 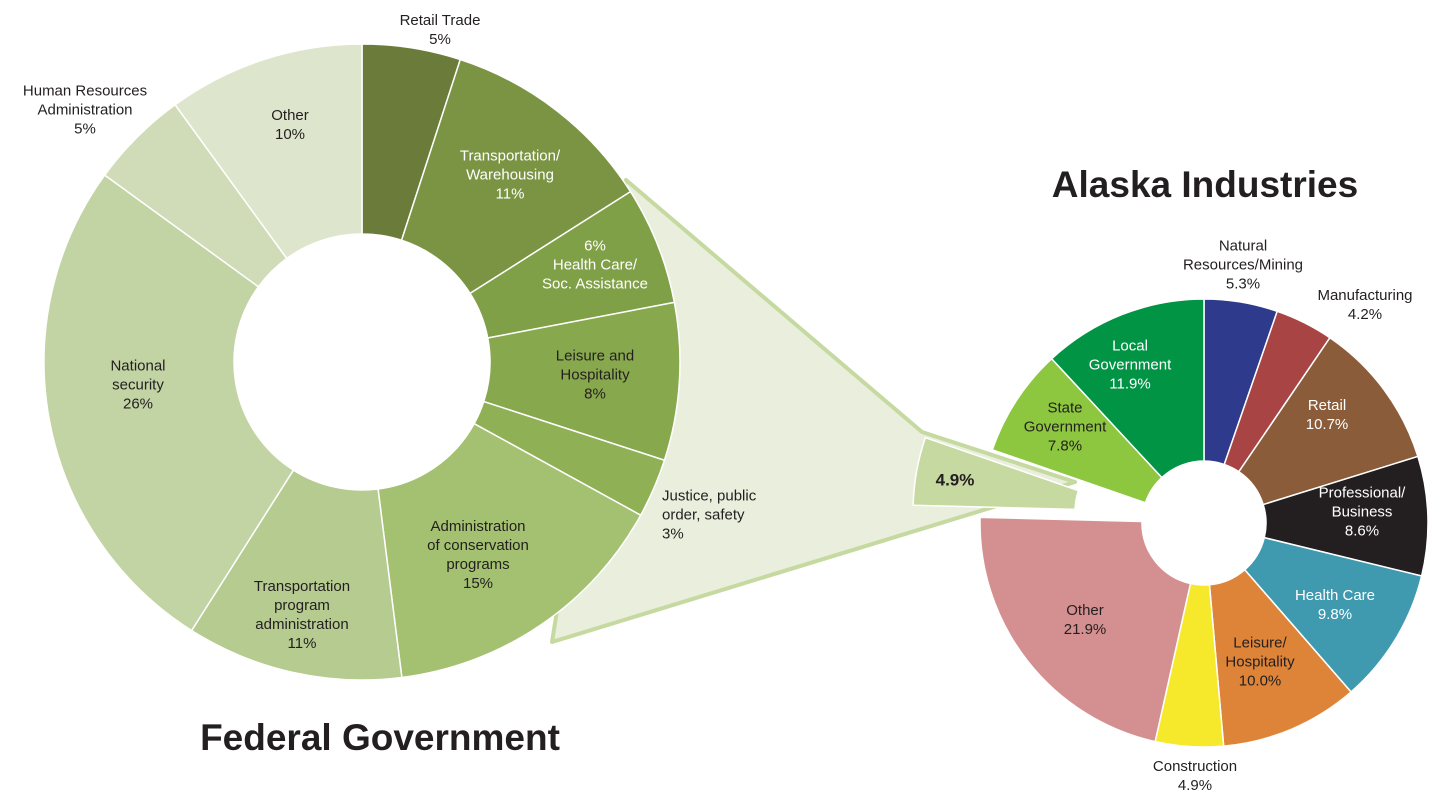 I want to click on category-label: Leisure/ Hospitality, so click(x=1260, y=652).